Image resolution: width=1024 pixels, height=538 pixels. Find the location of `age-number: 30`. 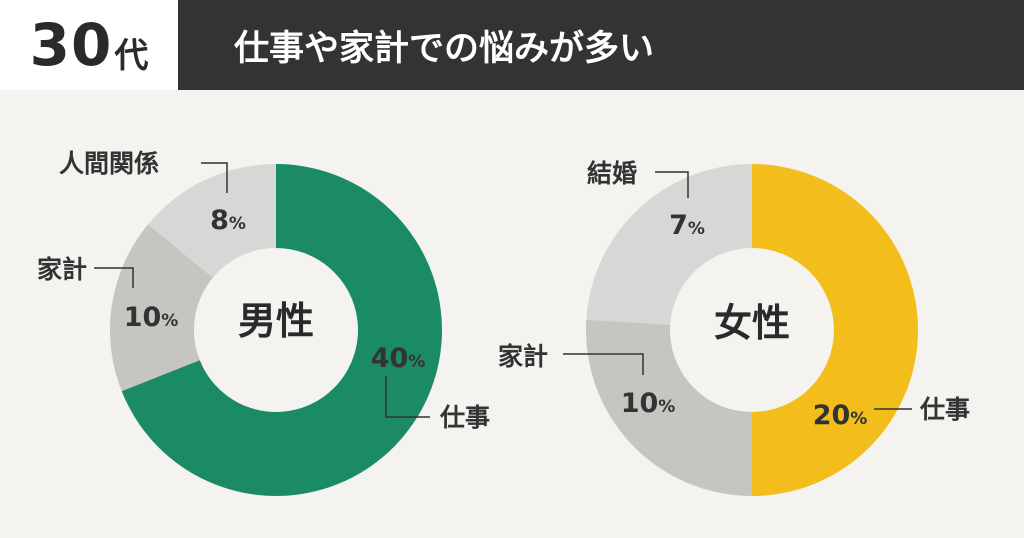

age-number: 30 is located at coordinates (71, 45).